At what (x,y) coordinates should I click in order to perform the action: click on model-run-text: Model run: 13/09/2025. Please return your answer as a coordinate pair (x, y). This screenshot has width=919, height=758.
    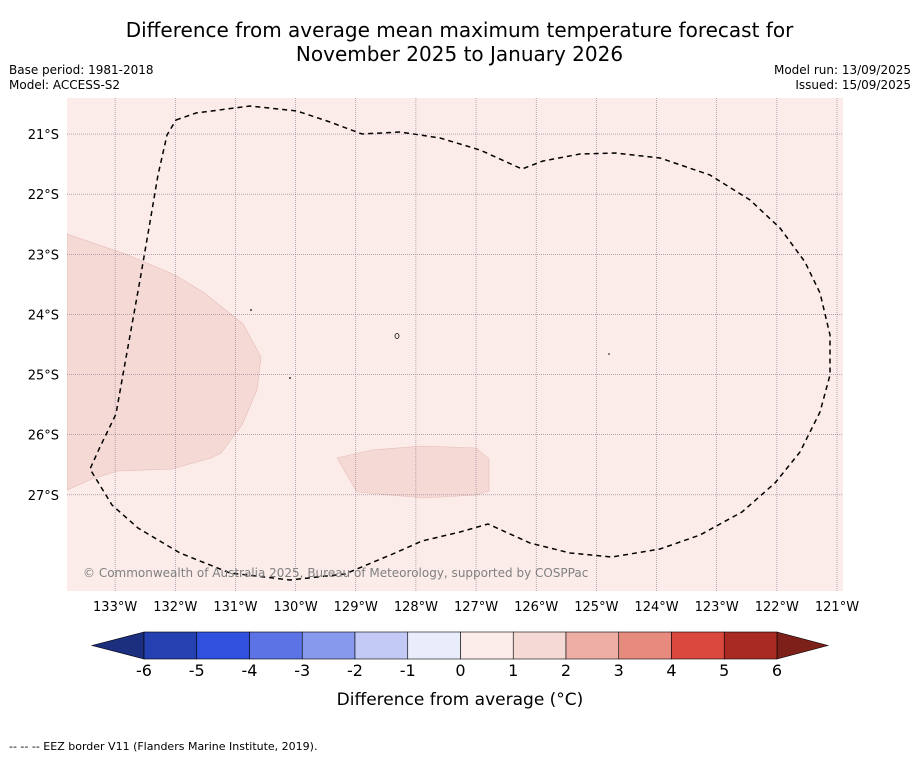
    Looking at the image, I should click on (842, 70).